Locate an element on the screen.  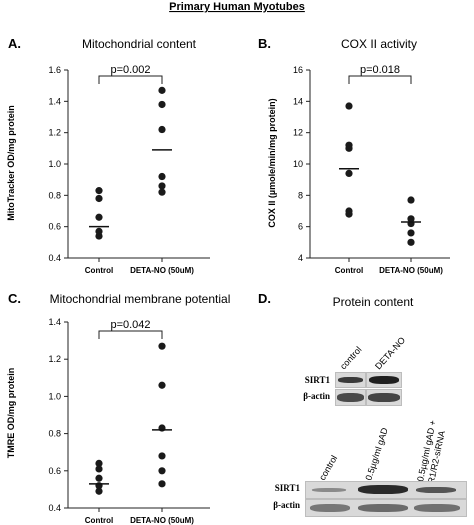
blot-top-sirt1-lane1 is located at coordinates (350, 380).